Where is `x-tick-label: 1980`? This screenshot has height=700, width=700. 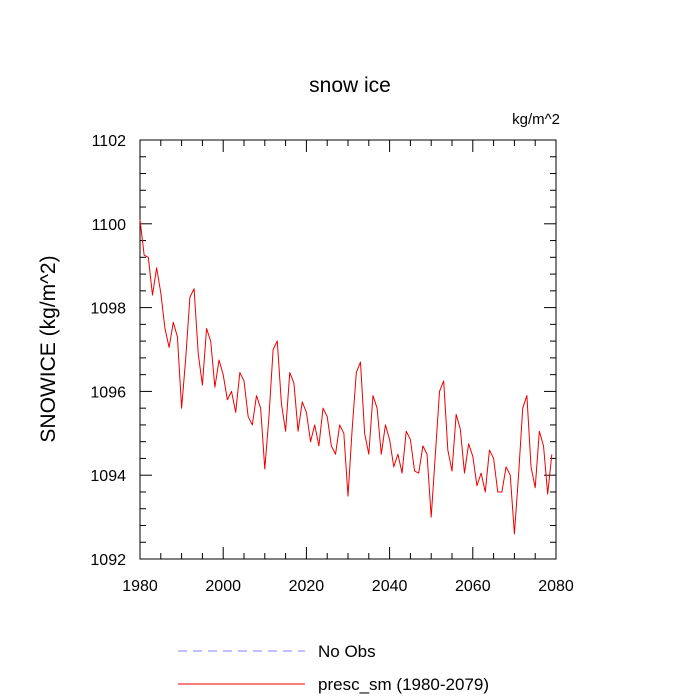 x-tick-label: 1980 is located at coordinates (140, 586).